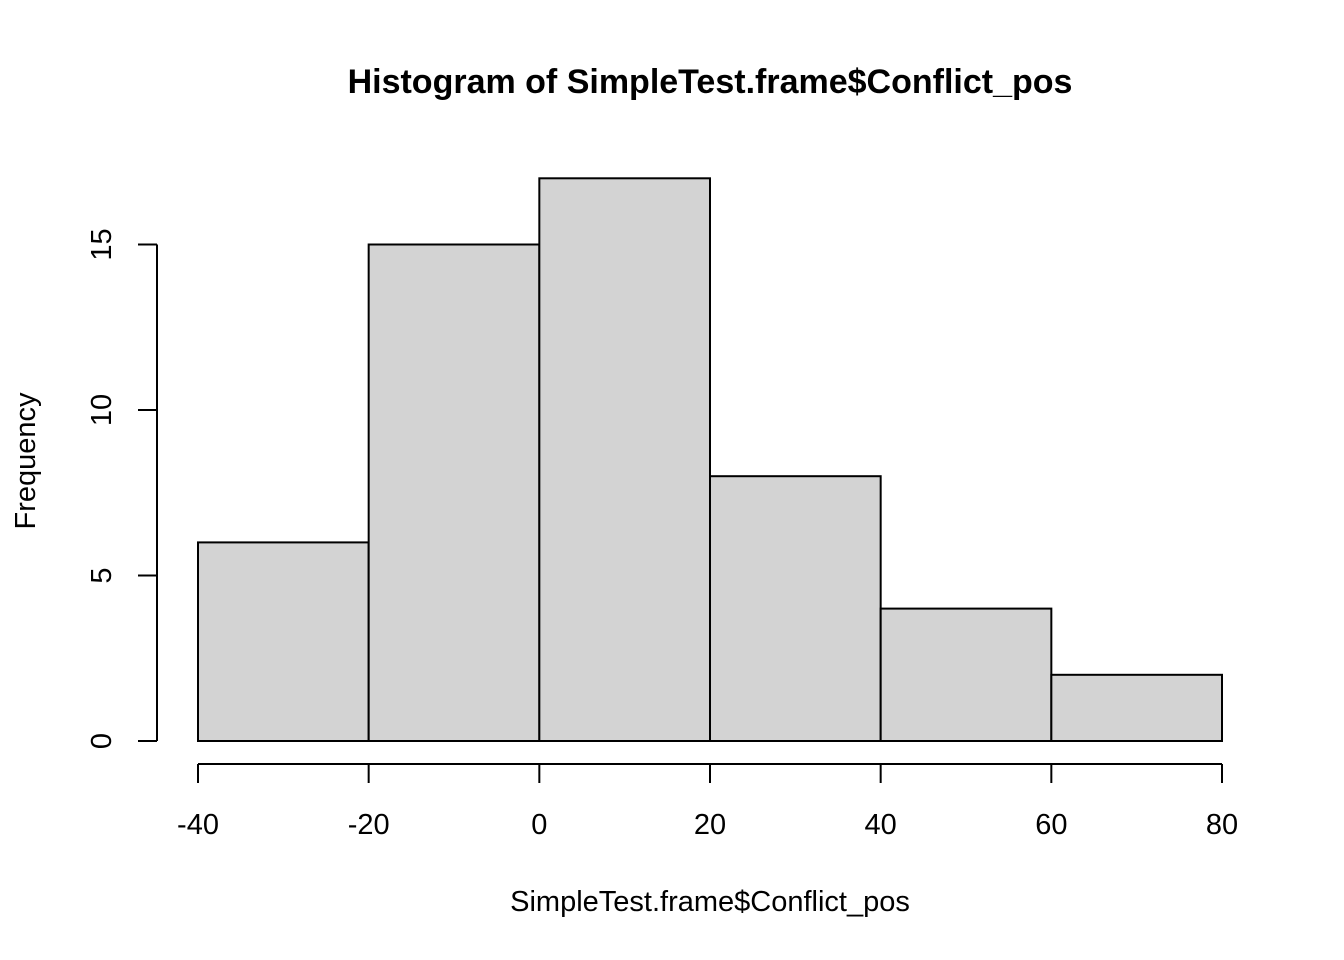  I want to click on y-tick-label: 0, so click(102, 741).